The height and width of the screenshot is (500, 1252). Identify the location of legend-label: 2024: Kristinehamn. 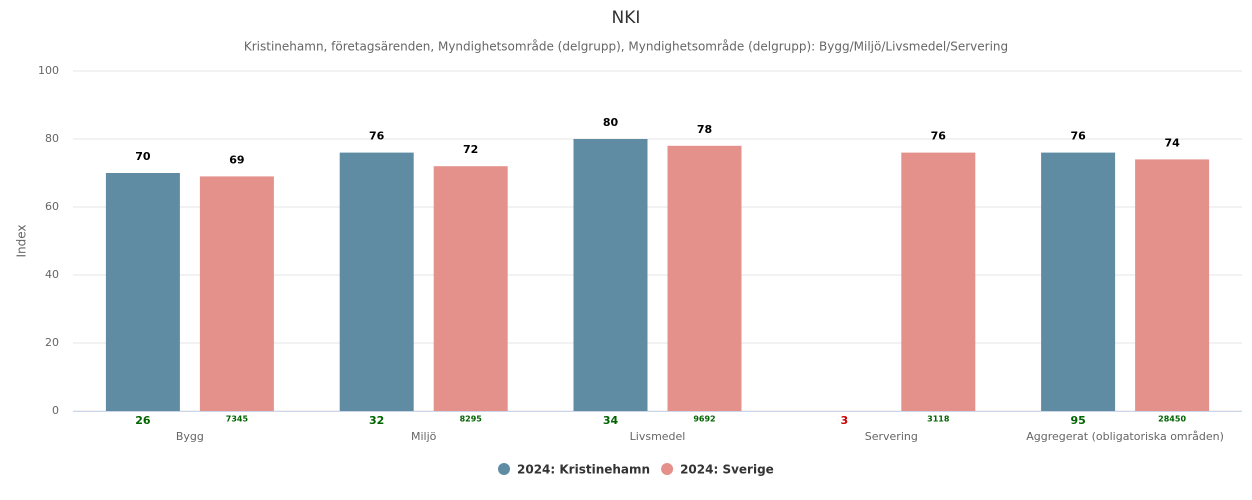
(583, 470).